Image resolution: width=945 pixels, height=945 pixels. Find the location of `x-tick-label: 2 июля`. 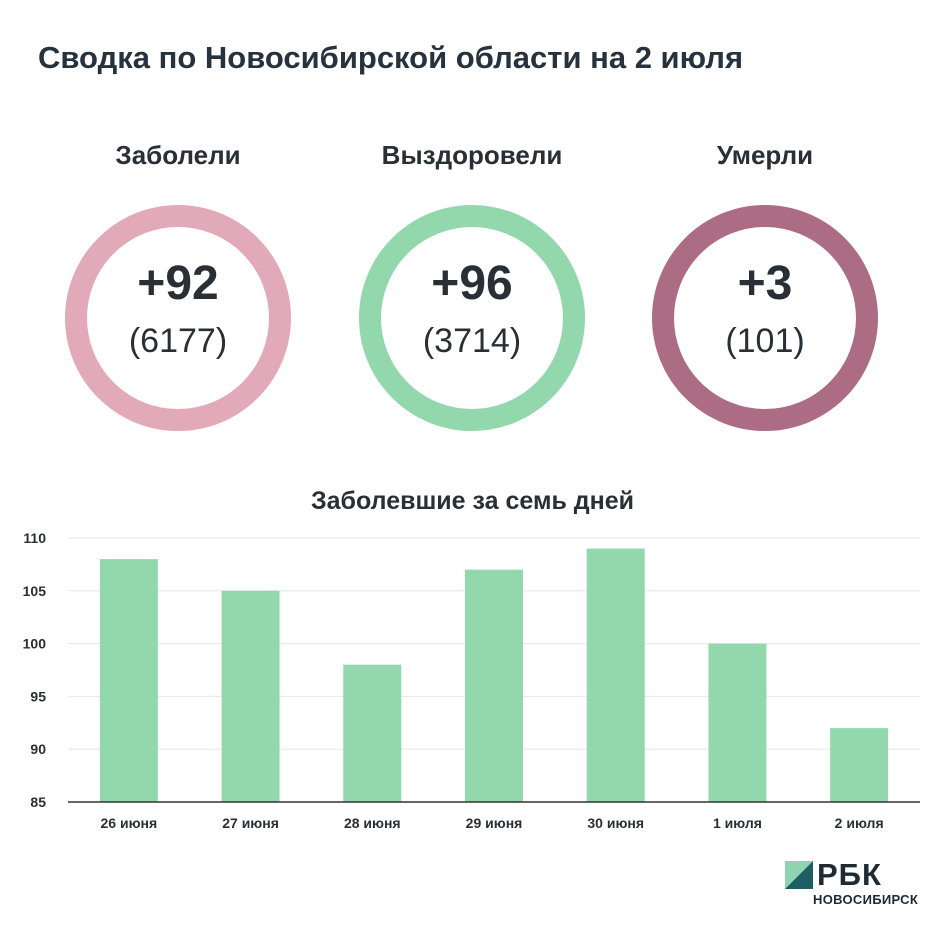

x-tick-label: 2 июля is located at coordinates (859, 823).